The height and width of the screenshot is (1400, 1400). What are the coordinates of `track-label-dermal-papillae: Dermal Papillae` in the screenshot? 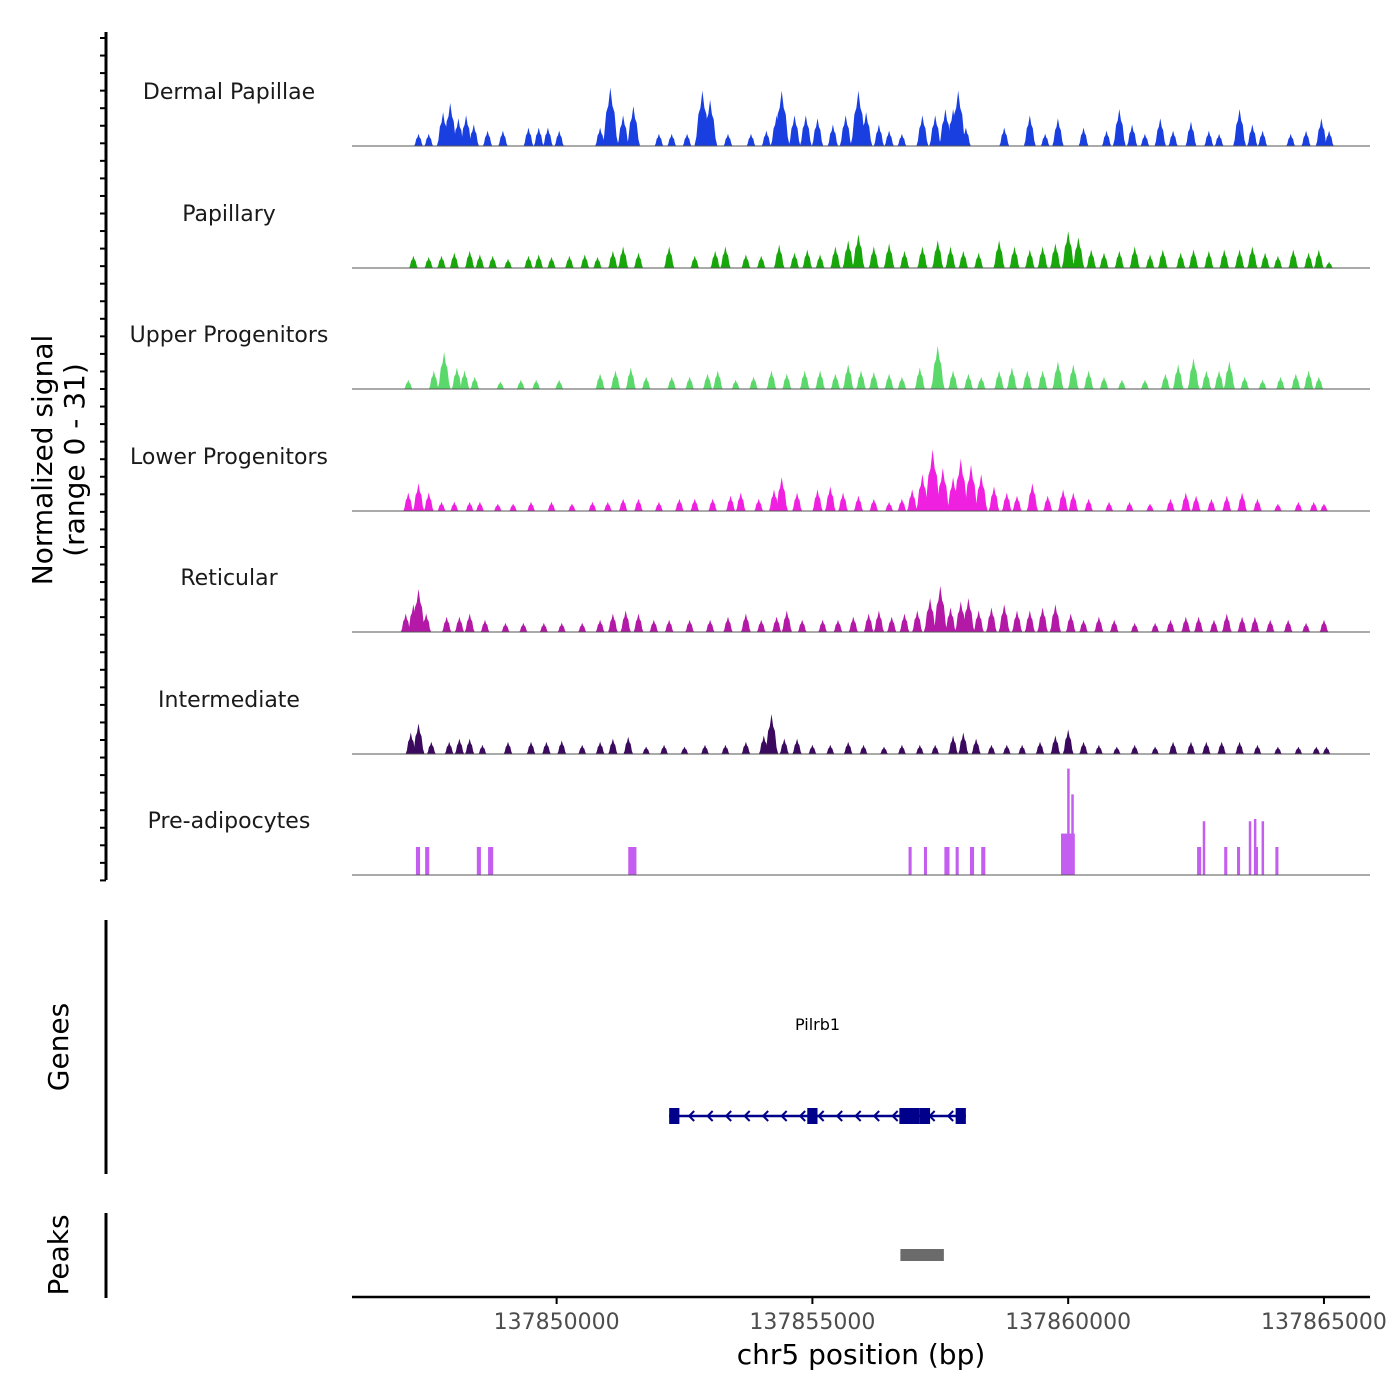 It's located at (229, 92).